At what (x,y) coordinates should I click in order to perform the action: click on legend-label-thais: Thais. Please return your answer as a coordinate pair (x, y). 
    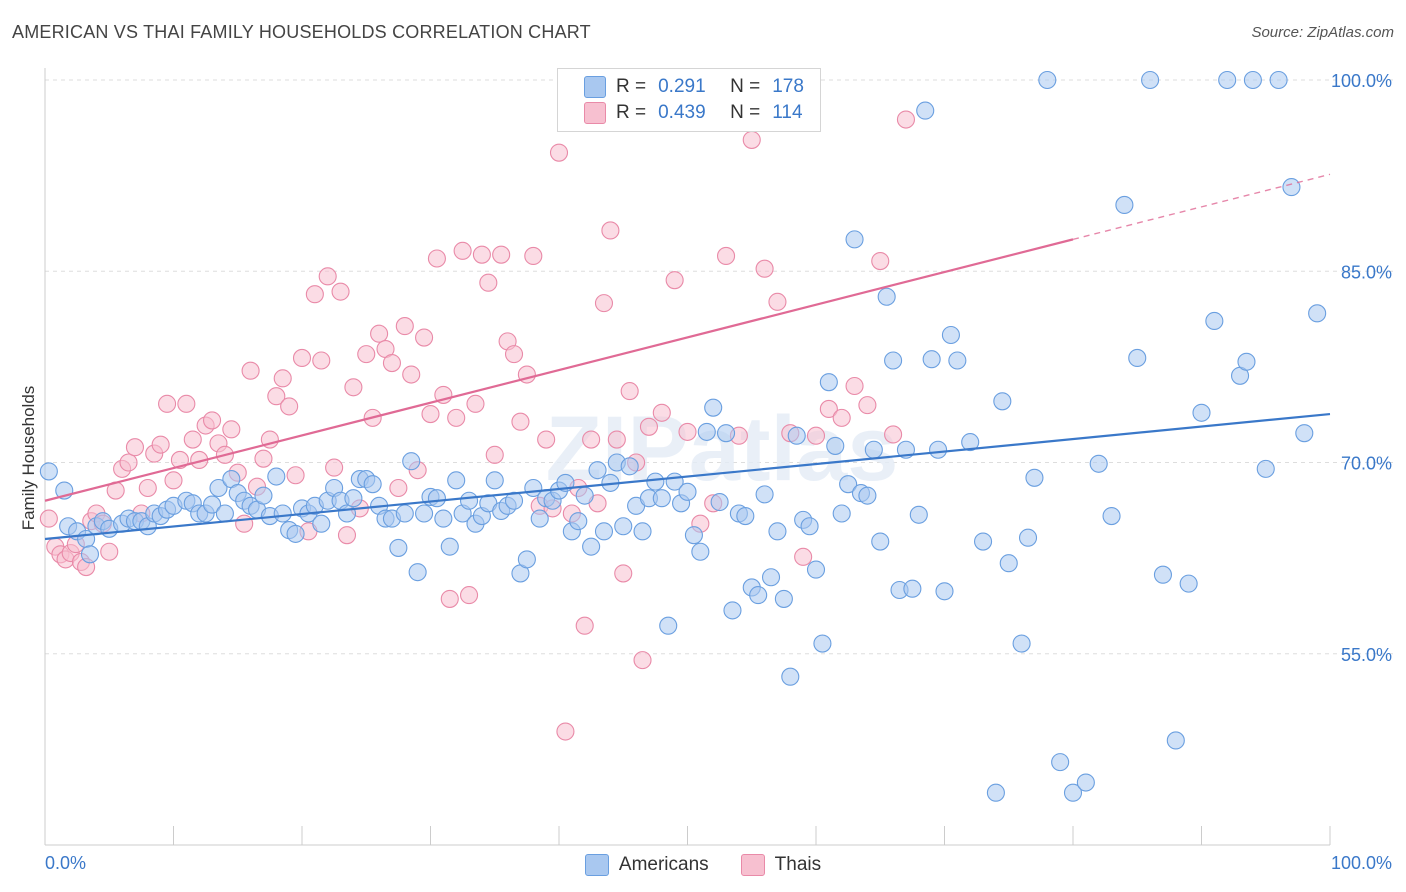
    Looking at the image, I should click on (798, 864).